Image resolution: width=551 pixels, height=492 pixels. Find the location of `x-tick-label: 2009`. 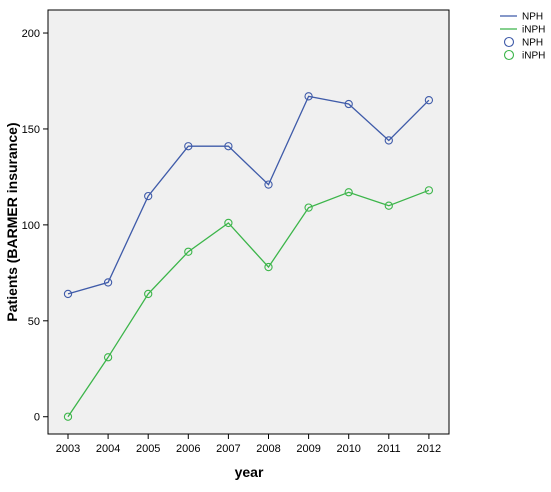

x-tick-label: 2009 is located at coordinates (308, 449).